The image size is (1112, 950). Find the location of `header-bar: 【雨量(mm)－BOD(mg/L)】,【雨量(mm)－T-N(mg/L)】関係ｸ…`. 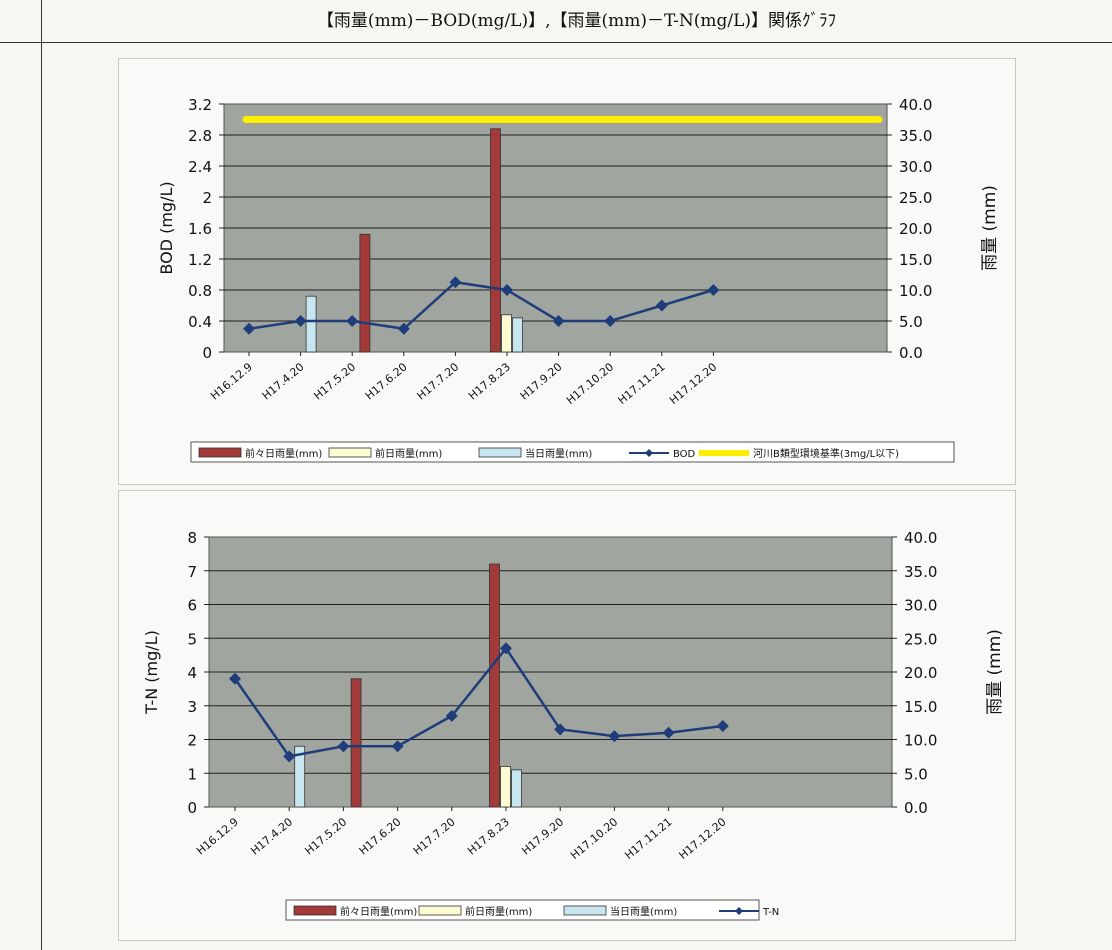

header-bar: 【雨量(mm)－BOD(mg/L)】,【雨量(mm)－T-N(mg/L)】関係ｸ… is located at coordinates (556, 21).